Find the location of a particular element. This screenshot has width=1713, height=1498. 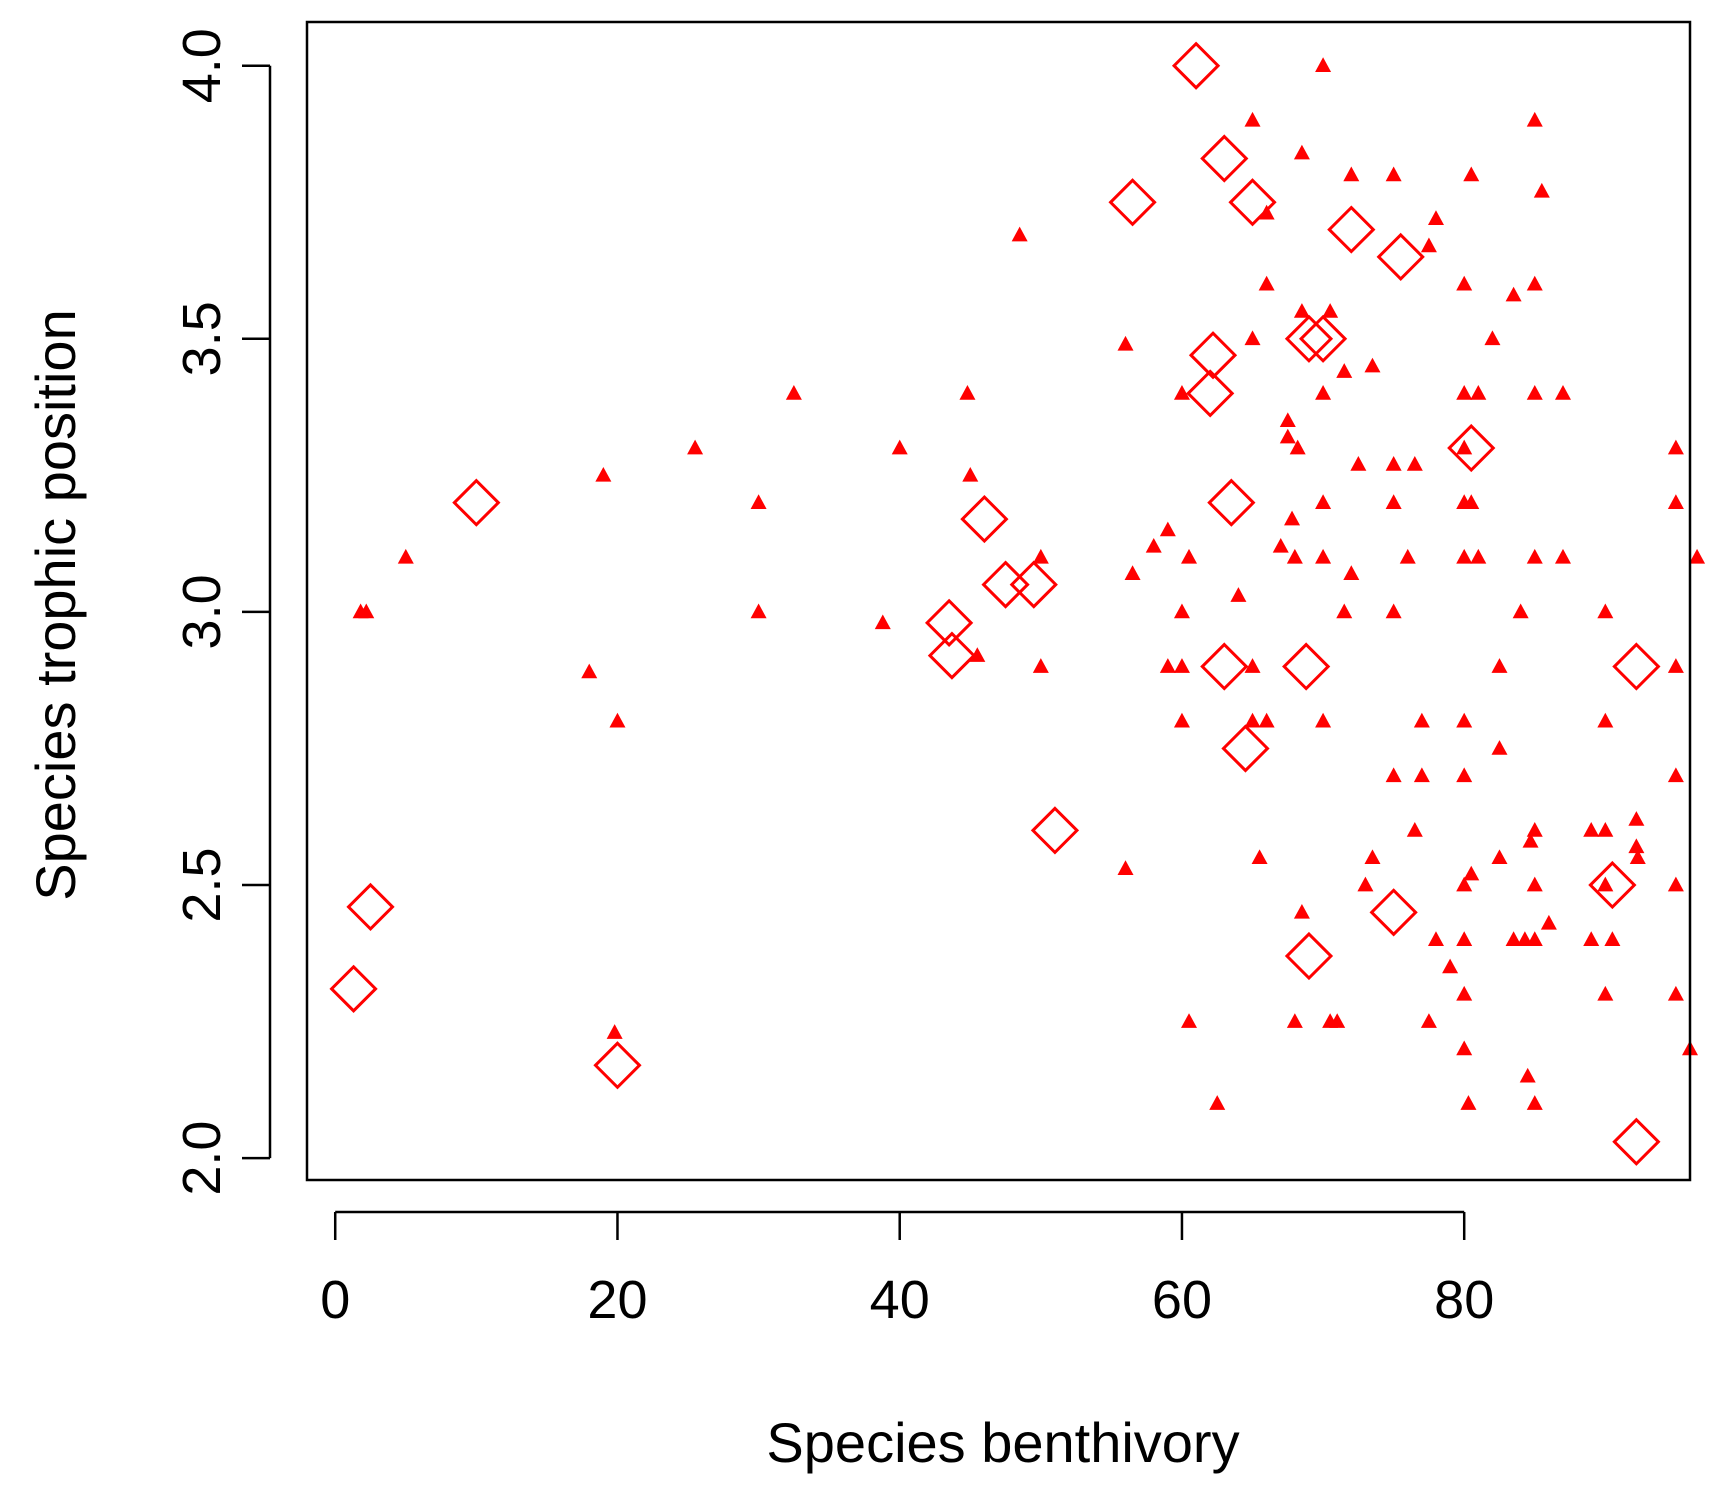

y-tick-label: 3.5 is located at coordinates (202, 338).